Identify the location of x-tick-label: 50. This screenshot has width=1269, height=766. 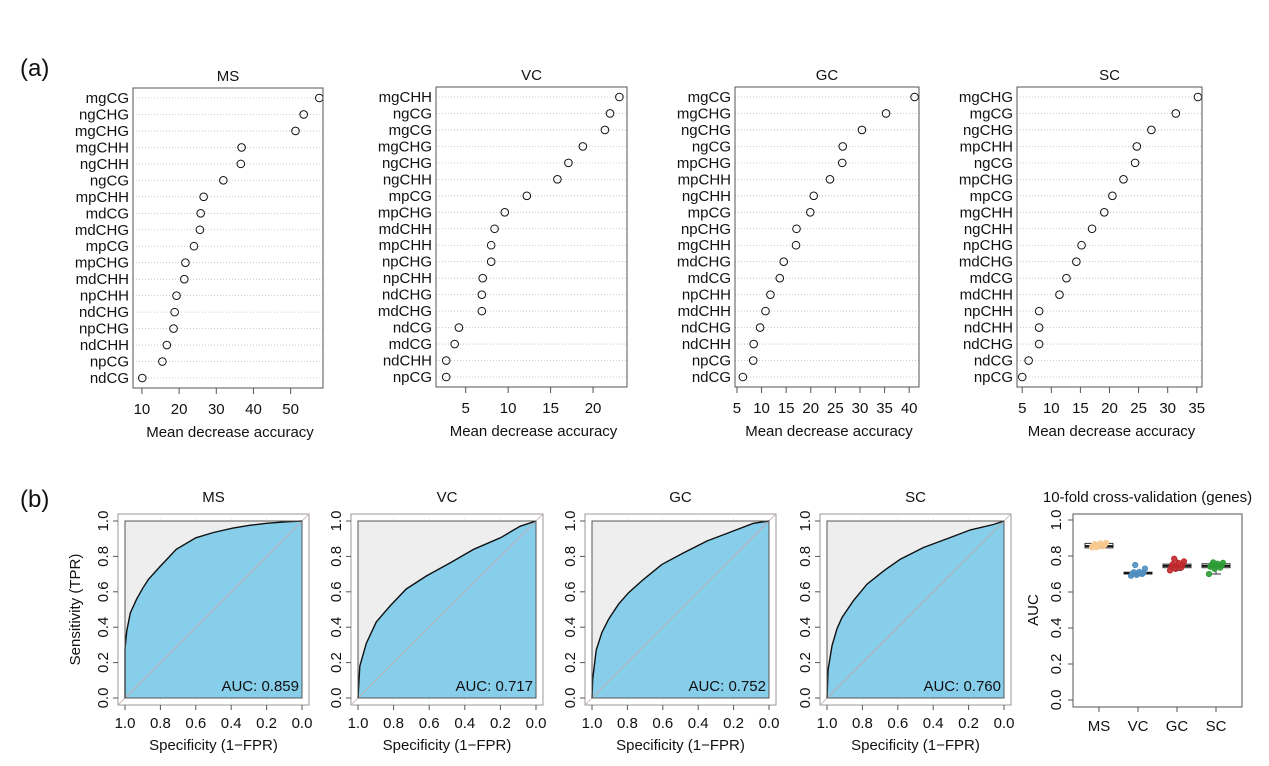
(290, 409).